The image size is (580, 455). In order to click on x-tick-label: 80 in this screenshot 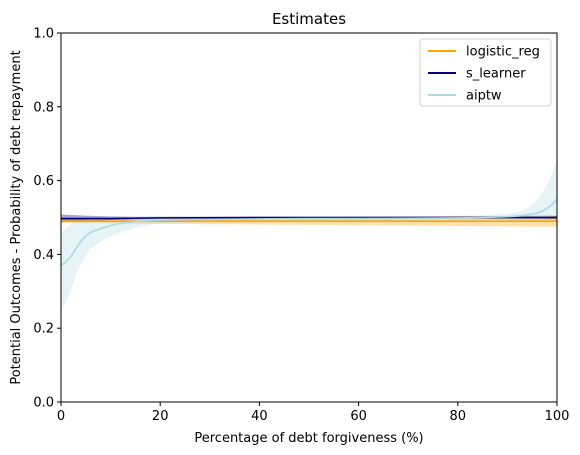, I will do `click(458, 416)`.